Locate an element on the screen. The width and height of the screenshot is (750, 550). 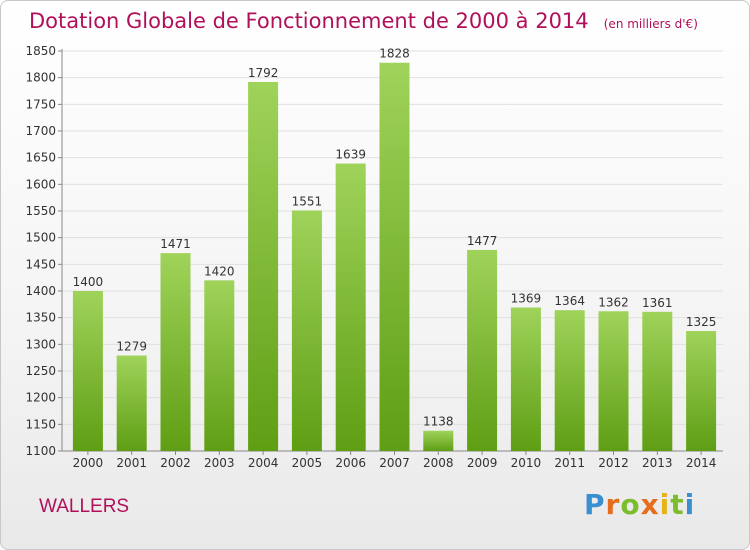
x-tick-label-2000: 2000 is located at coordinates (88, 463).